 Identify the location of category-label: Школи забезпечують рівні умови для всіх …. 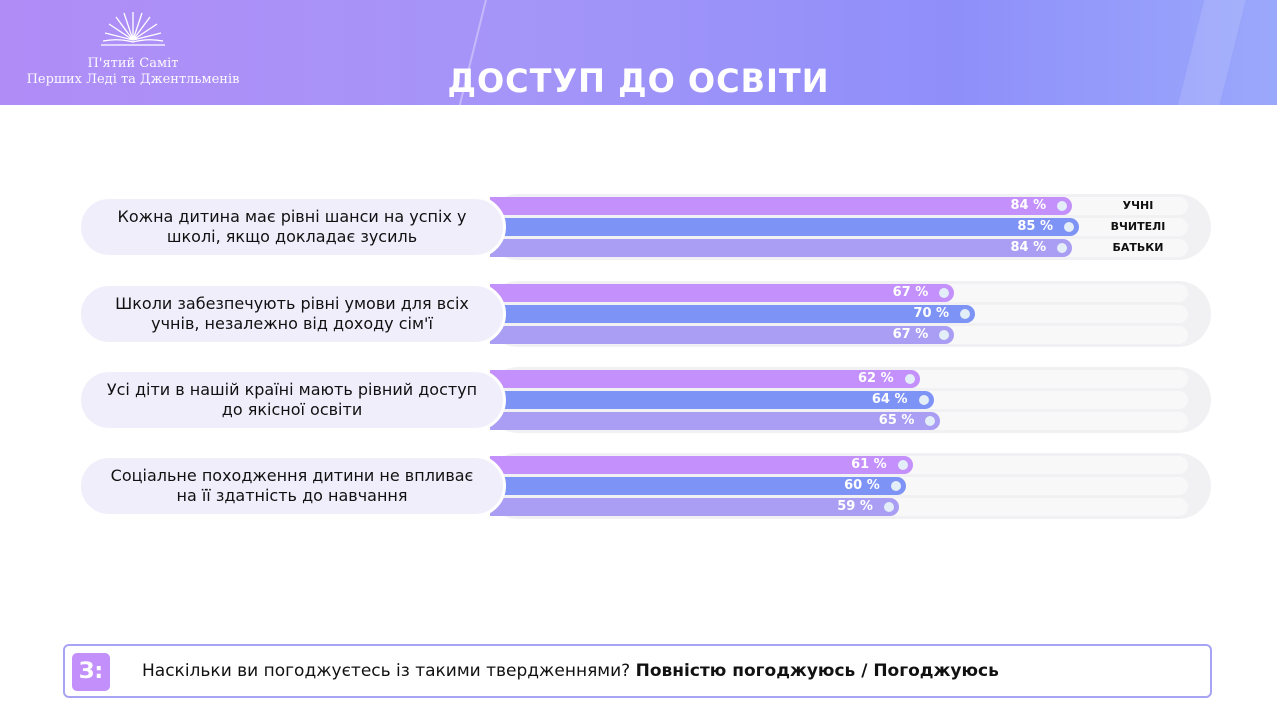
(292, 314).